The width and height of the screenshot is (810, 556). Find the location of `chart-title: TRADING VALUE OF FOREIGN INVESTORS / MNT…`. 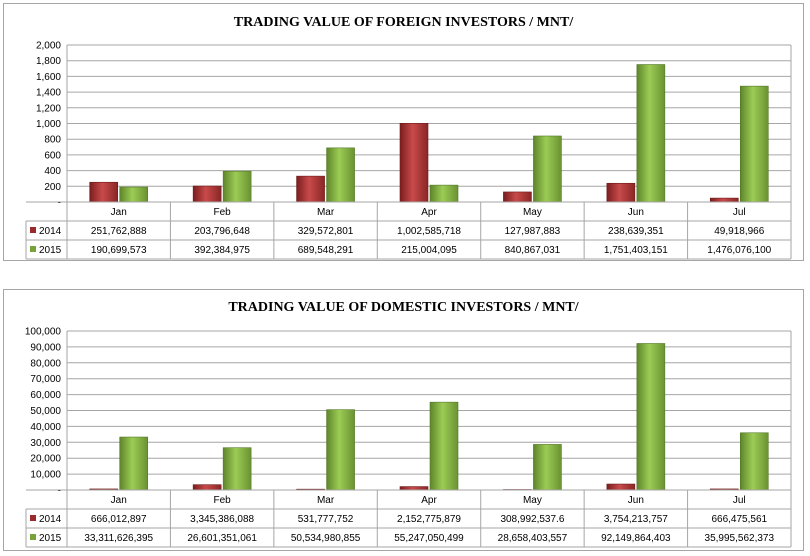

chart-title: TRADING VALUE OF FOREIGN INVESTORS / MNT… is located at coordinates (403, 22).